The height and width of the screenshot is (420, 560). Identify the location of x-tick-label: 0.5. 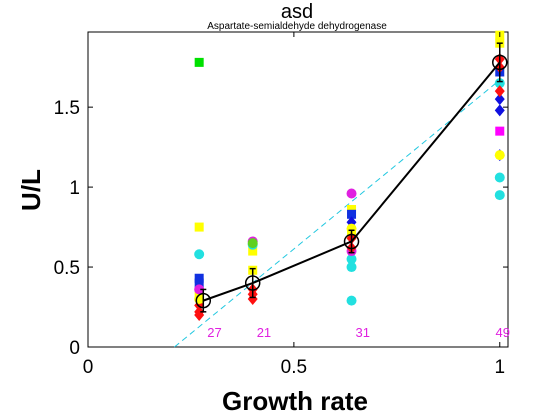
(294, 367).